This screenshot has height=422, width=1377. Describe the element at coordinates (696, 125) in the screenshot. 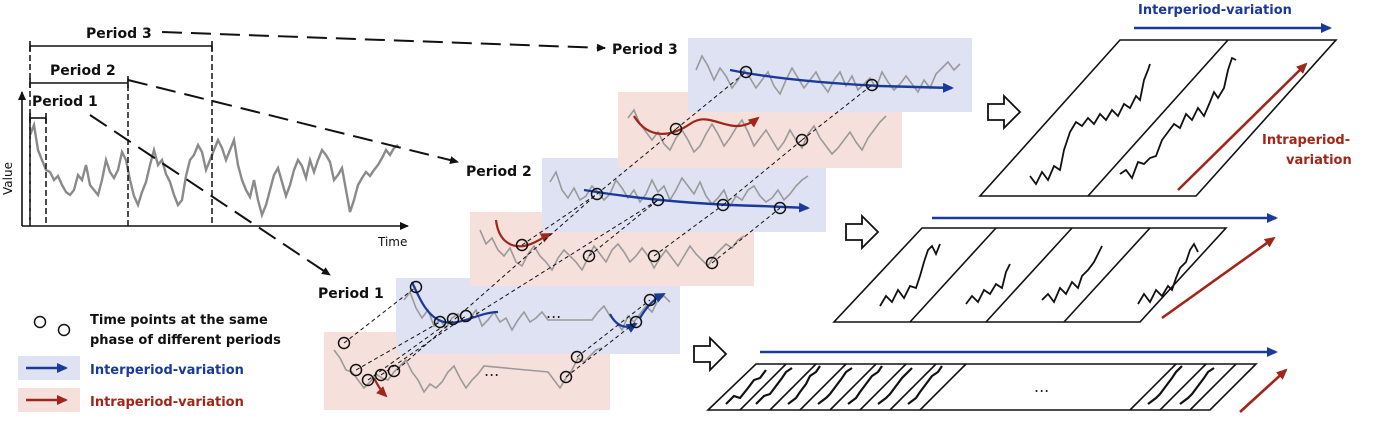

I see `stack-3-intraperiod-curve` at that location.